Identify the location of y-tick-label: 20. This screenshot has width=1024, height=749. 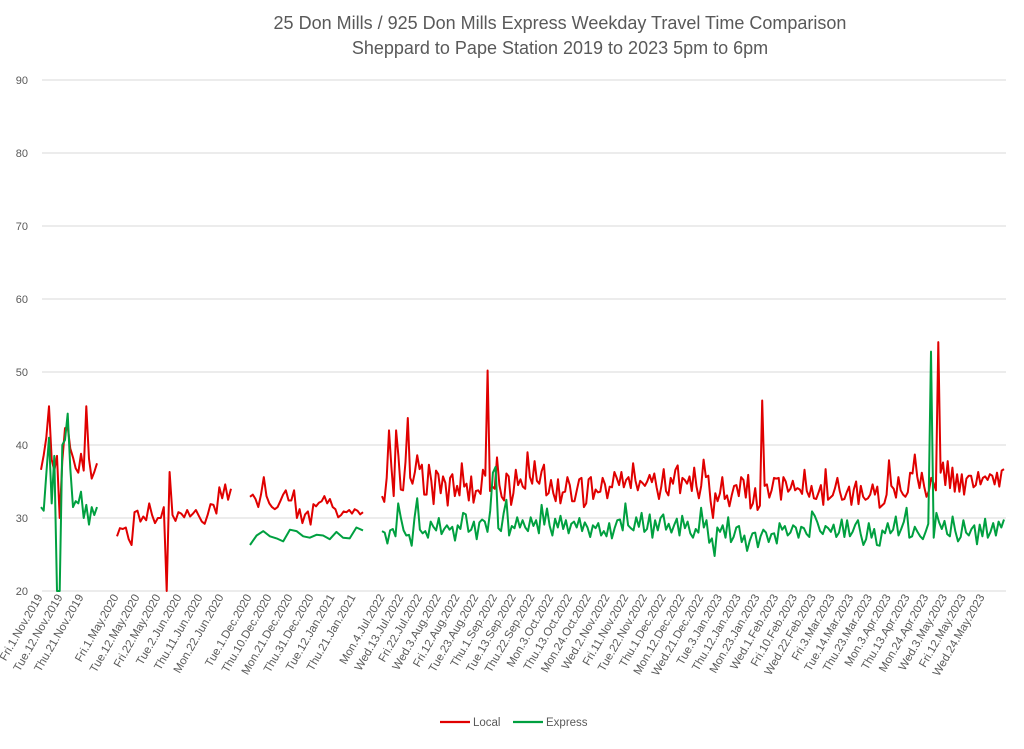
(22, 592).